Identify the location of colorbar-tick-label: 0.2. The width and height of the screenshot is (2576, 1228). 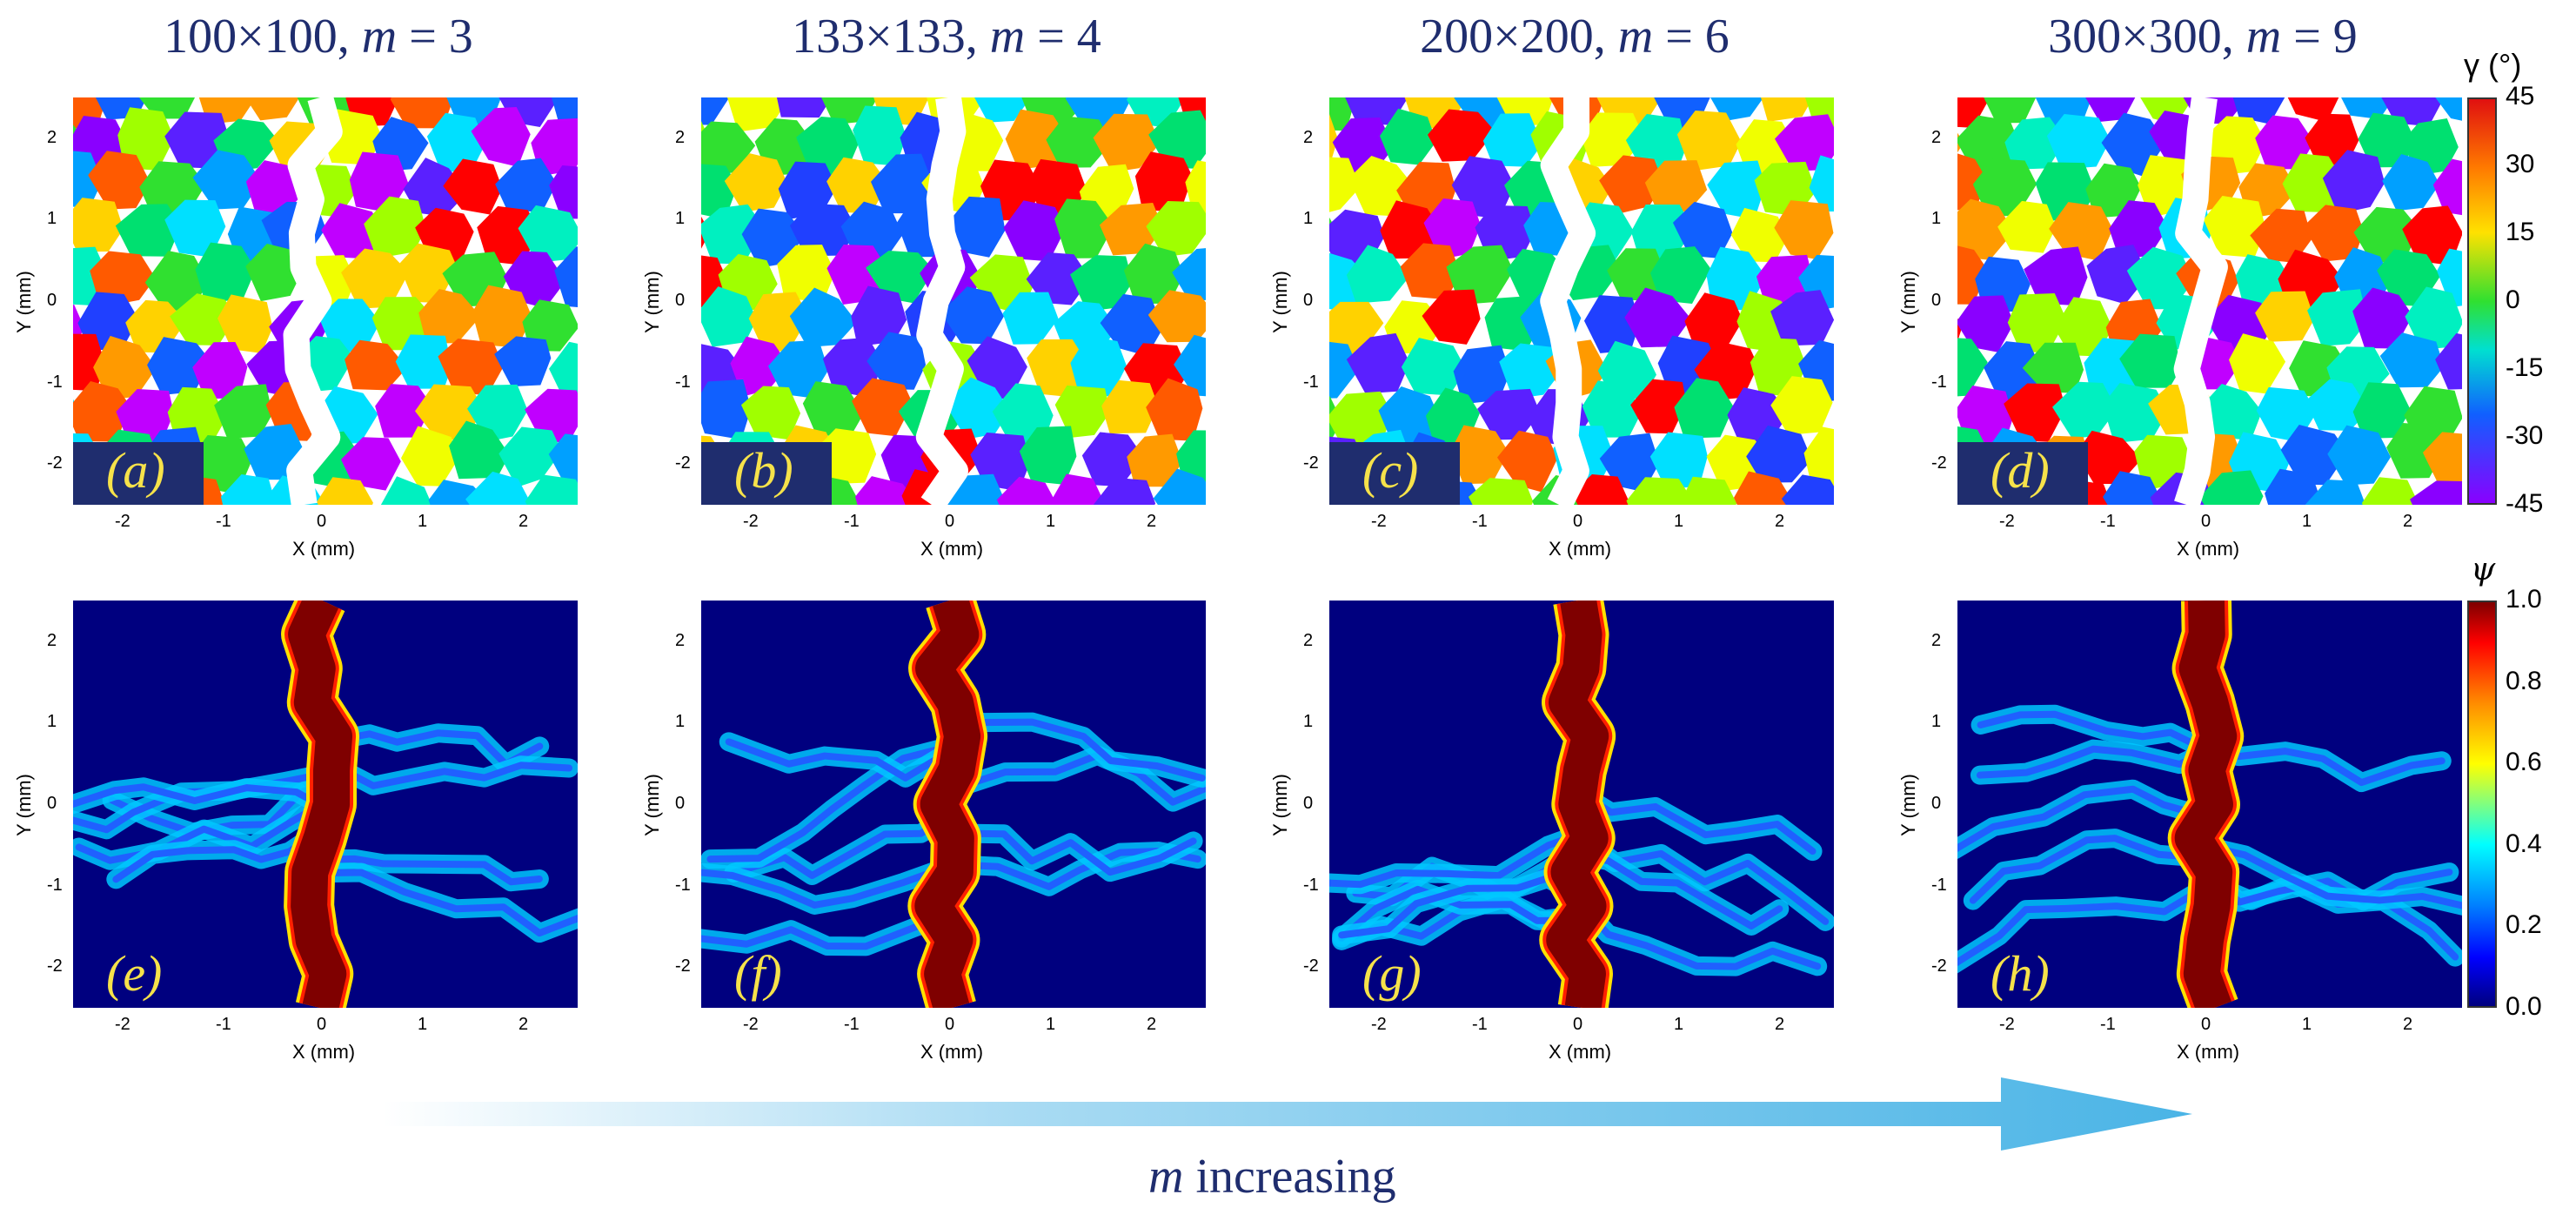
(2524, 925).